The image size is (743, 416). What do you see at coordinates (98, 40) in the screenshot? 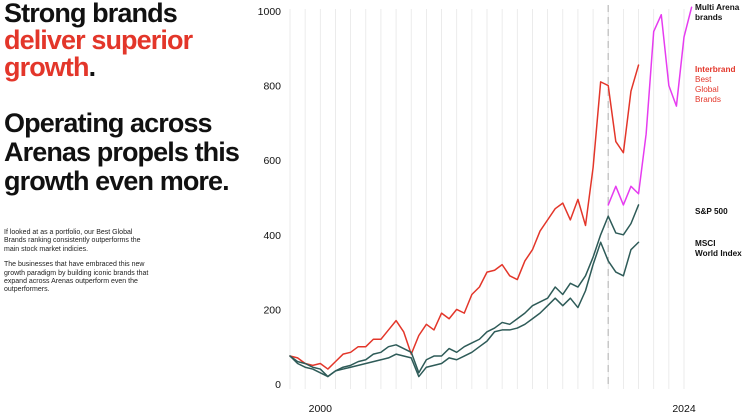
I see `headline-line-2: deliver superior` at bounding box center [98, 40].